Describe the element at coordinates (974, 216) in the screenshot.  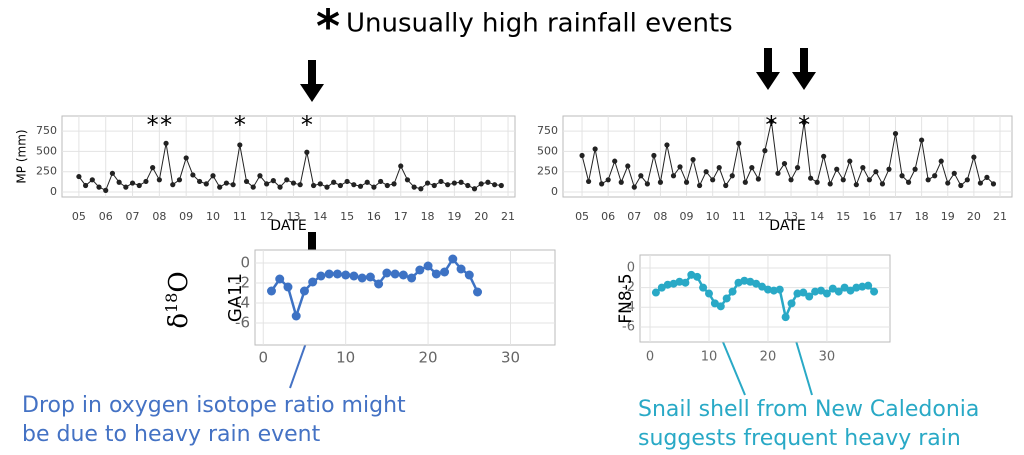
I see `x-tick-label: 20` at that location.